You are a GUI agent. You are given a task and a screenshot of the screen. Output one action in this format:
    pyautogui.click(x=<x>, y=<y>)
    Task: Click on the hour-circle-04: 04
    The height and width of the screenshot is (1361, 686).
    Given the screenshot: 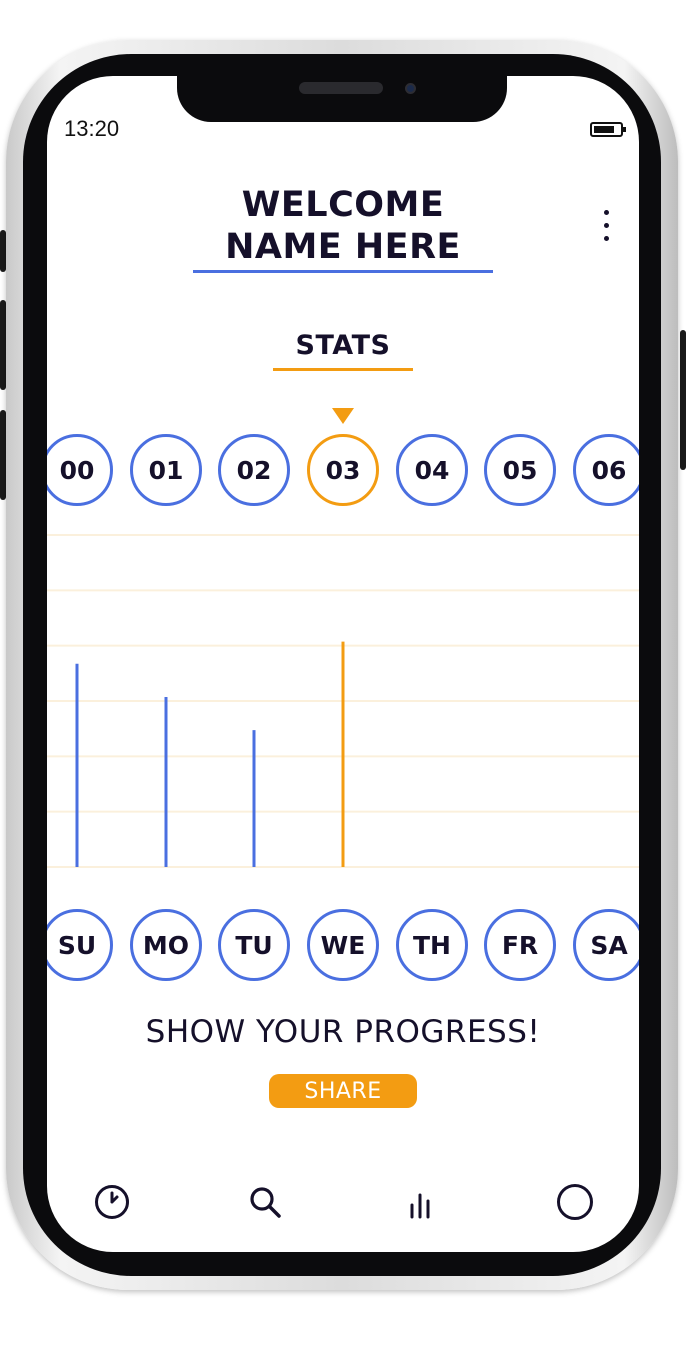 What is the action you would take?
    pyautogui.click(x=432, y=470)
    